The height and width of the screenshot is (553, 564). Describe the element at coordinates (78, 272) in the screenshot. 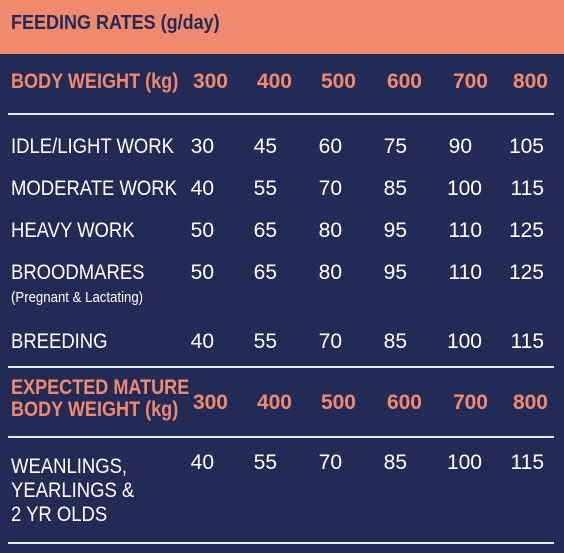

I see `row-label: BROODMARES` at that location.